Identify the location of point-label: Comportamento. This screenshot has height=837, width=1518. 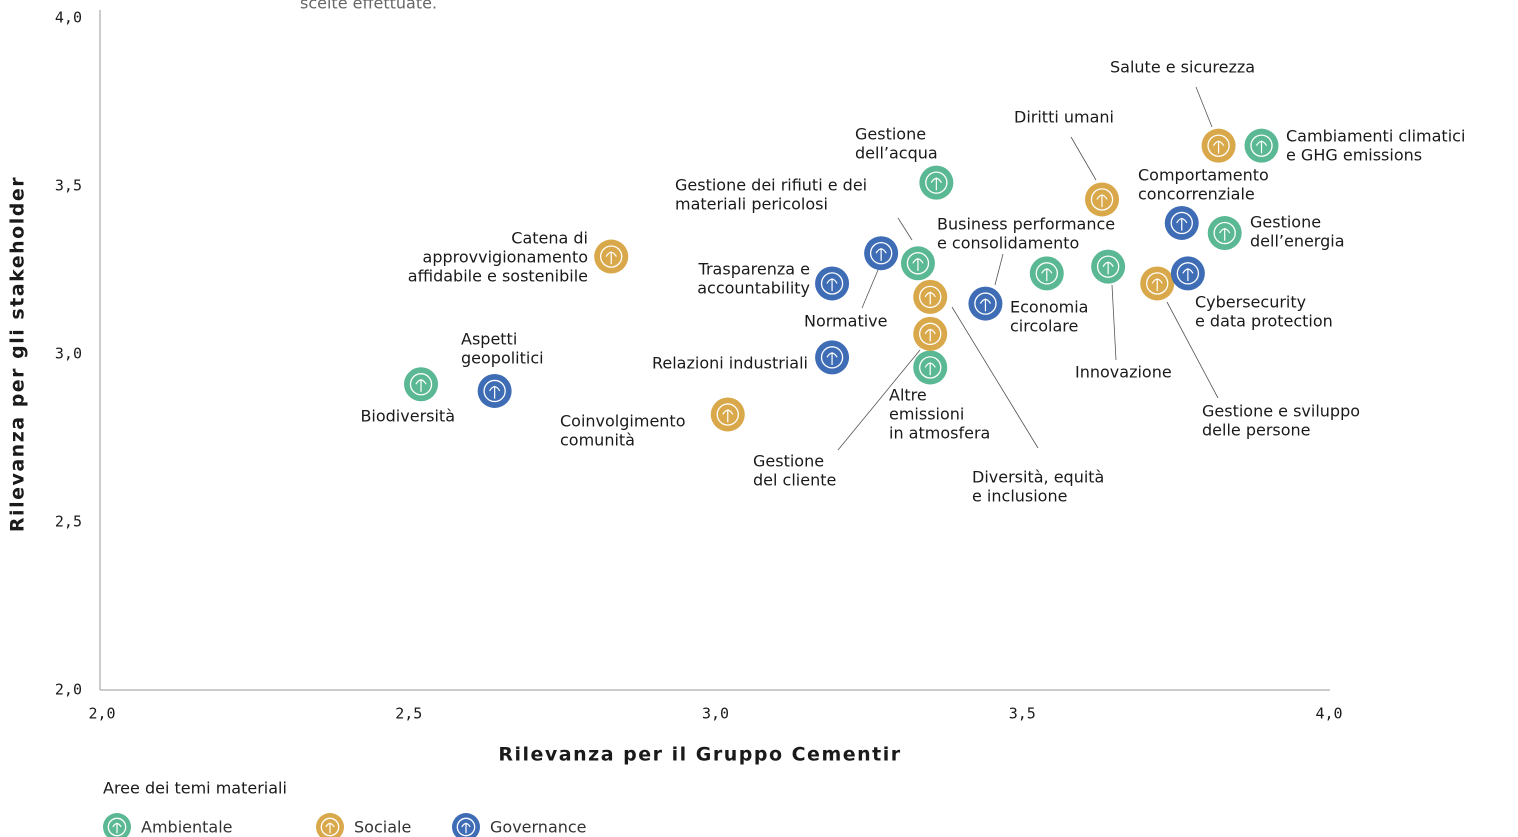
(1203, 175).